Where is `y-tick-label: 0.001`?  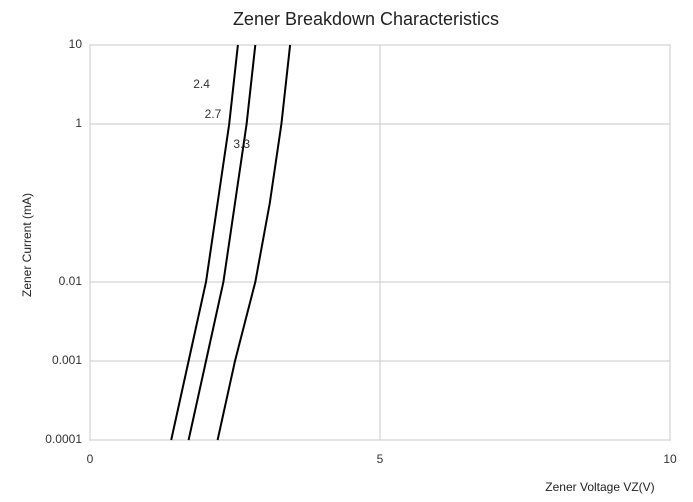 y-tick-label: 0.001 is located at coordinates (67, 360).